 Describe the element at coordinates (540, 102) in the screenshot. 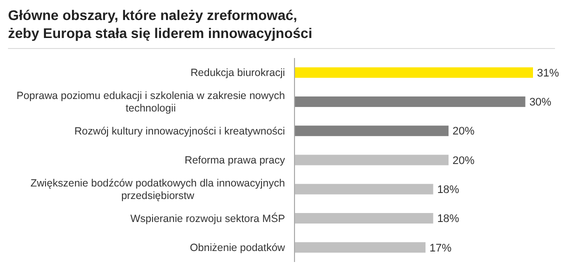

I see `data-label: 30%` at that location.